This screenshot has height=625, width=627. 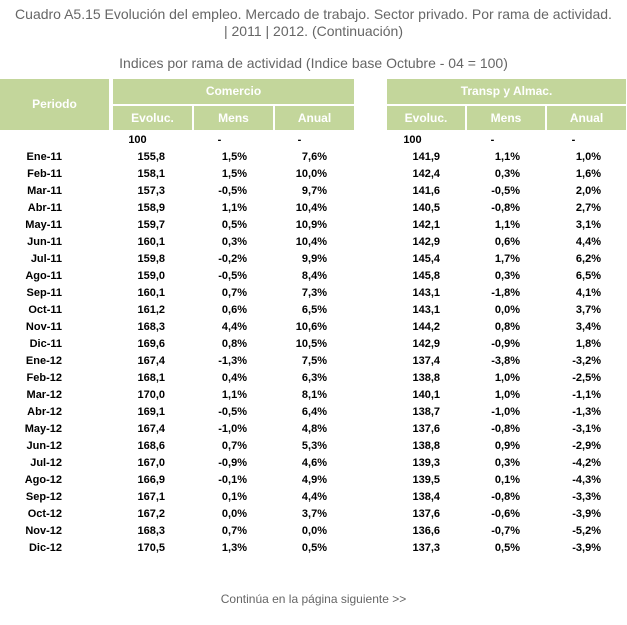 What do you see at coordinates (234, 310) in the screenshot?
I see `cell-comercio-mens: 0,6%` at bounding box center [234, 310].